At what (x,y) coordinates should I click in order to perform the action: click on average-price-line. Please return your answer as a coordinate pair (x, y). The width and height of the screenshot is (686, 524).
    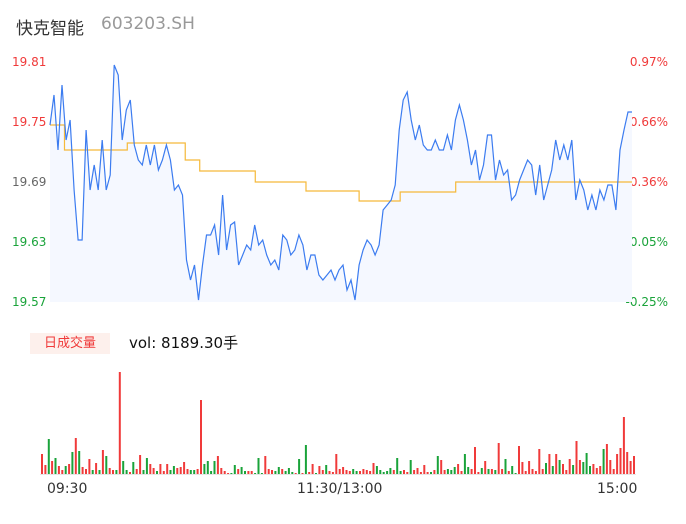
    Looking at the image, I should click on (341, 163).